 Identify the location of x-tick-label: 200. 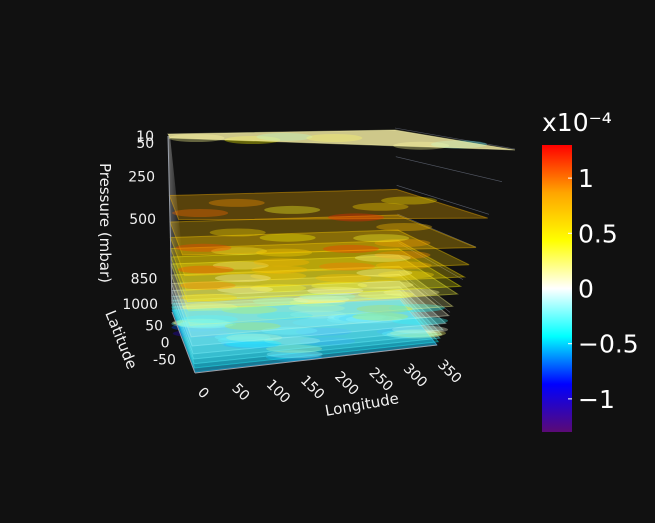
(346, 384).